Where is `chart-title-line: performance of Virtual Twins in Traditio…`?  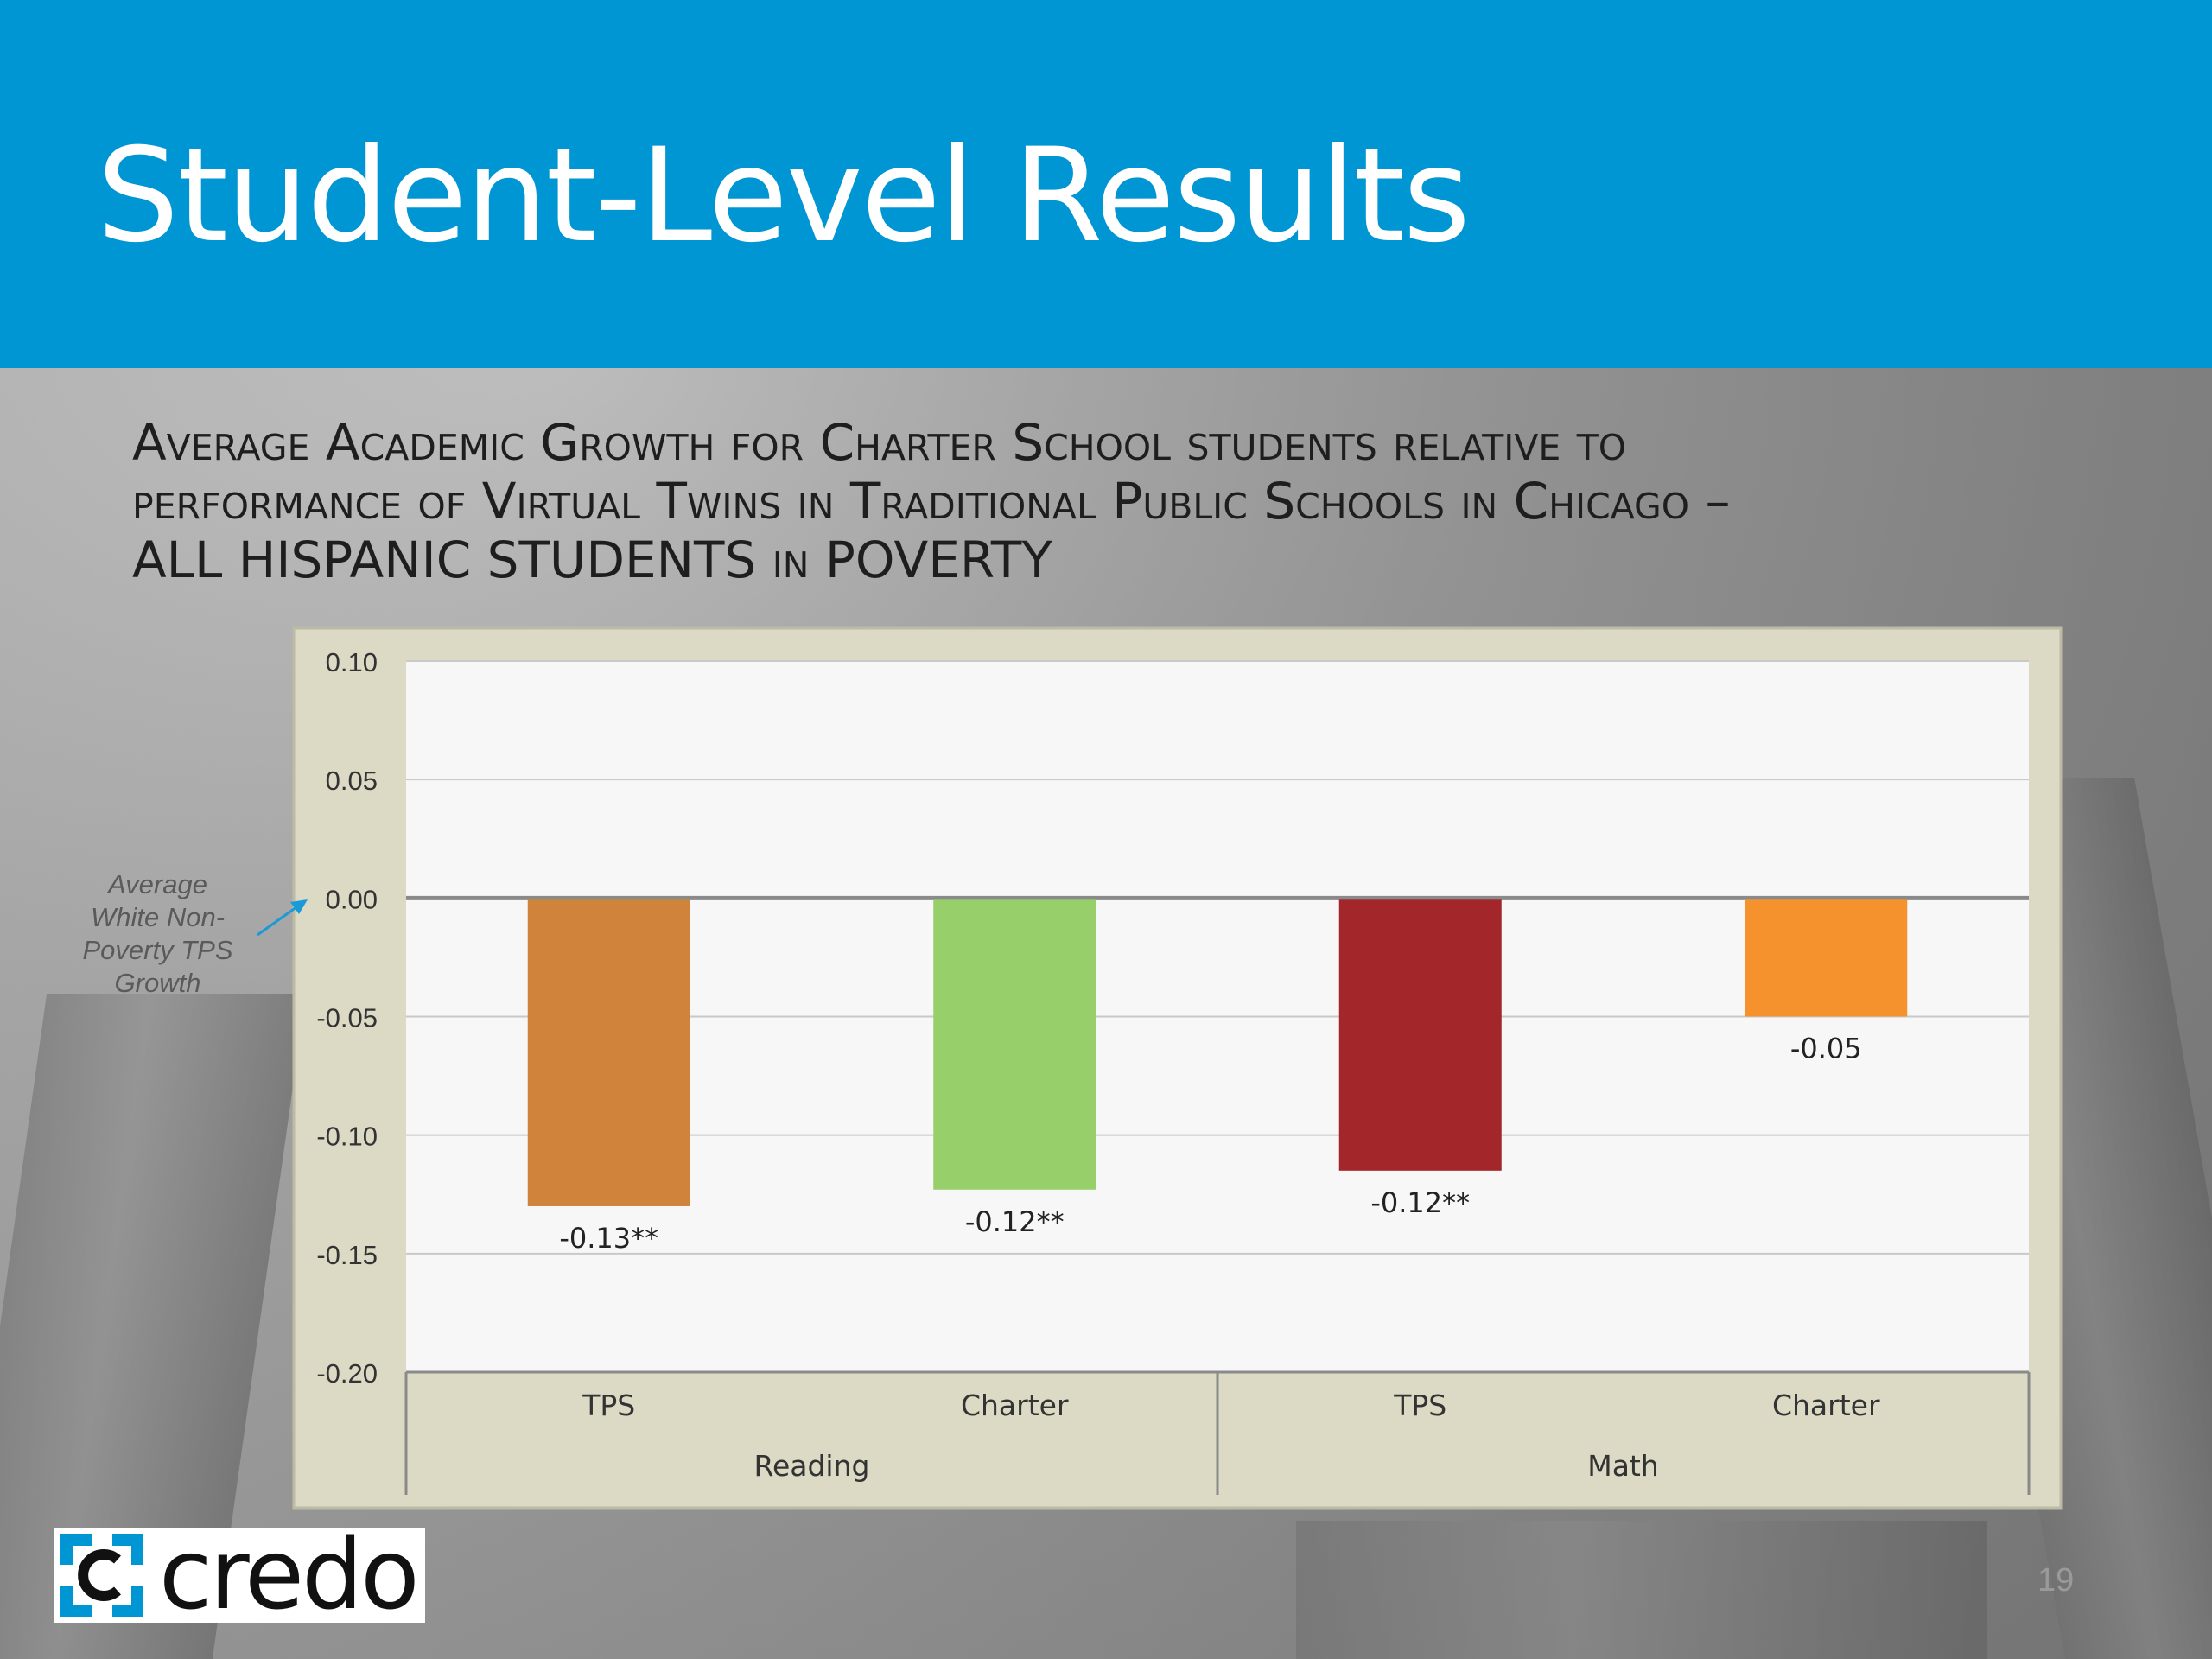
chart-title-line: performance of Virtual Twins in Traditio… is located at coordinates (932, 502).